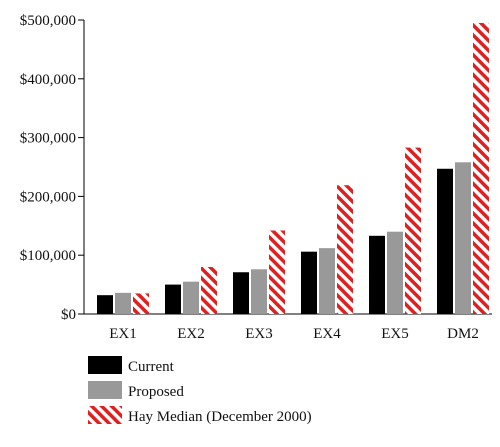 The image size is (500, 447). I want to click on bar-current-dm2, so click(445, 241).